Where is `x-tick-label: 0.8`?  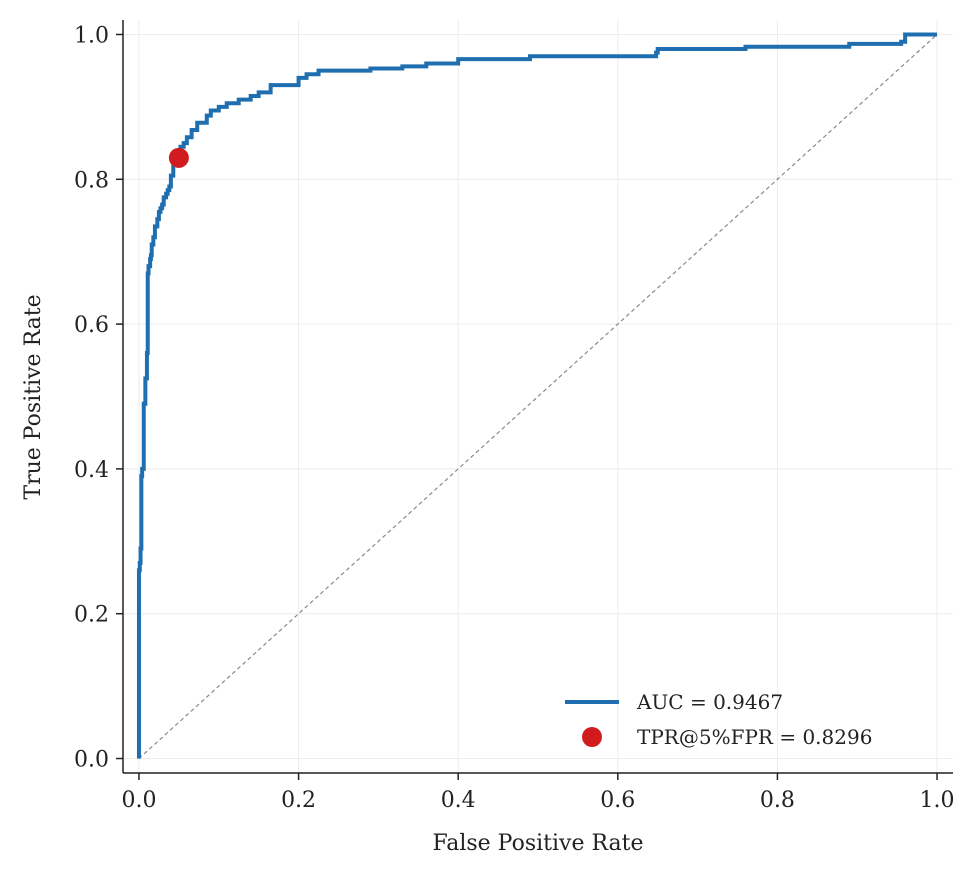
x-tick-label: 0.8 is located at coordinates (777, 800).